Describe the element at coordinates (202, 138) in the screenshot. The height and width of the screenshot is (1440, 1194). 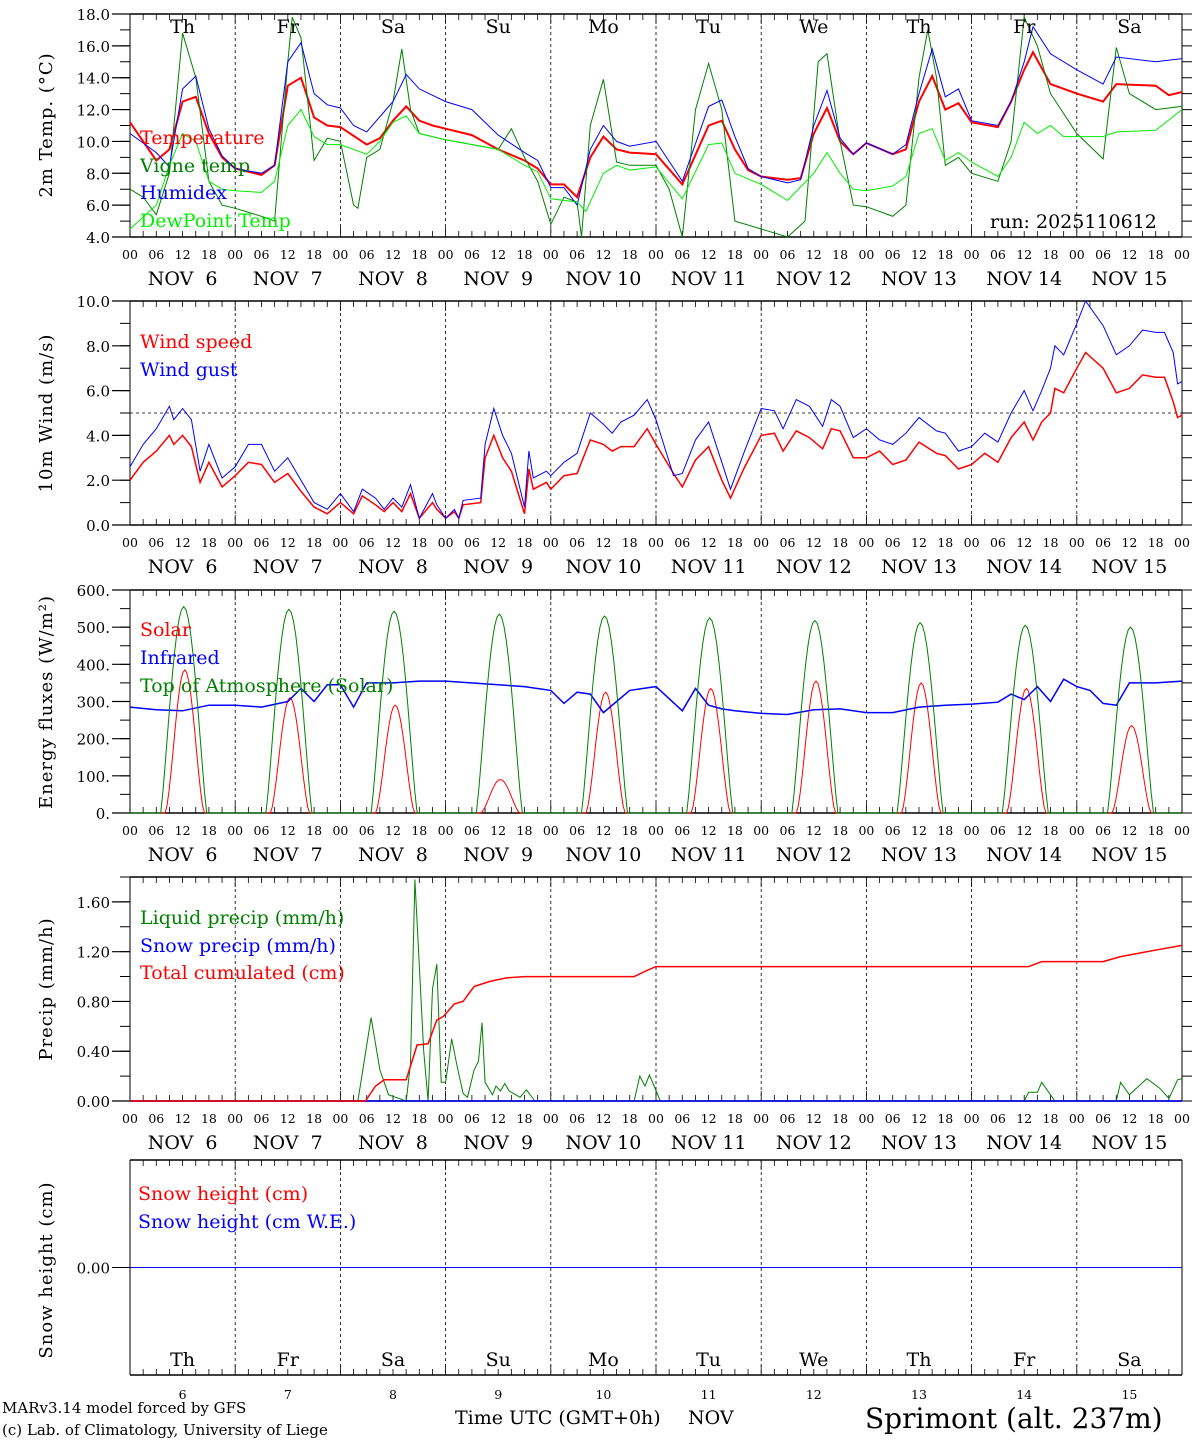
I see `legend-entry: Temperature` at that location.